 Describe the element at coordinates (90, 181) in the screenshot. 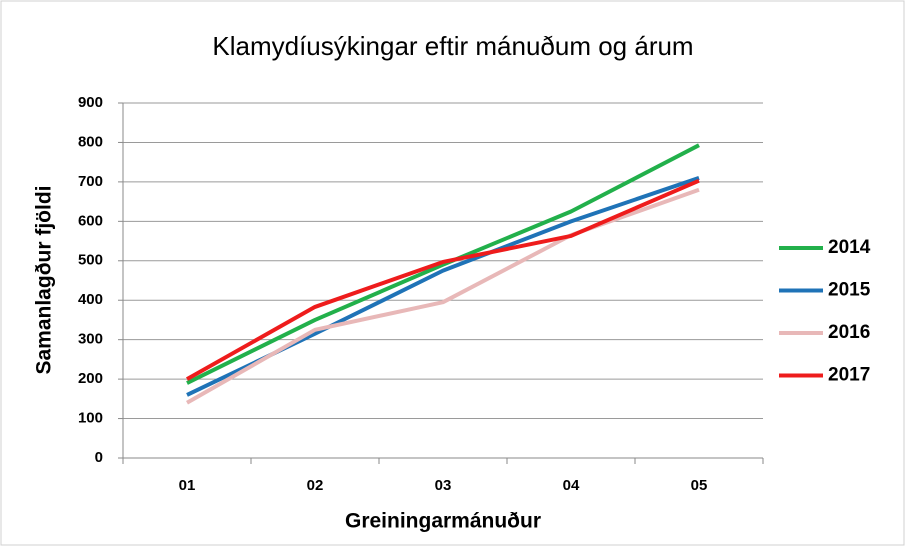

I see `y-tick-label: 700` at that location.